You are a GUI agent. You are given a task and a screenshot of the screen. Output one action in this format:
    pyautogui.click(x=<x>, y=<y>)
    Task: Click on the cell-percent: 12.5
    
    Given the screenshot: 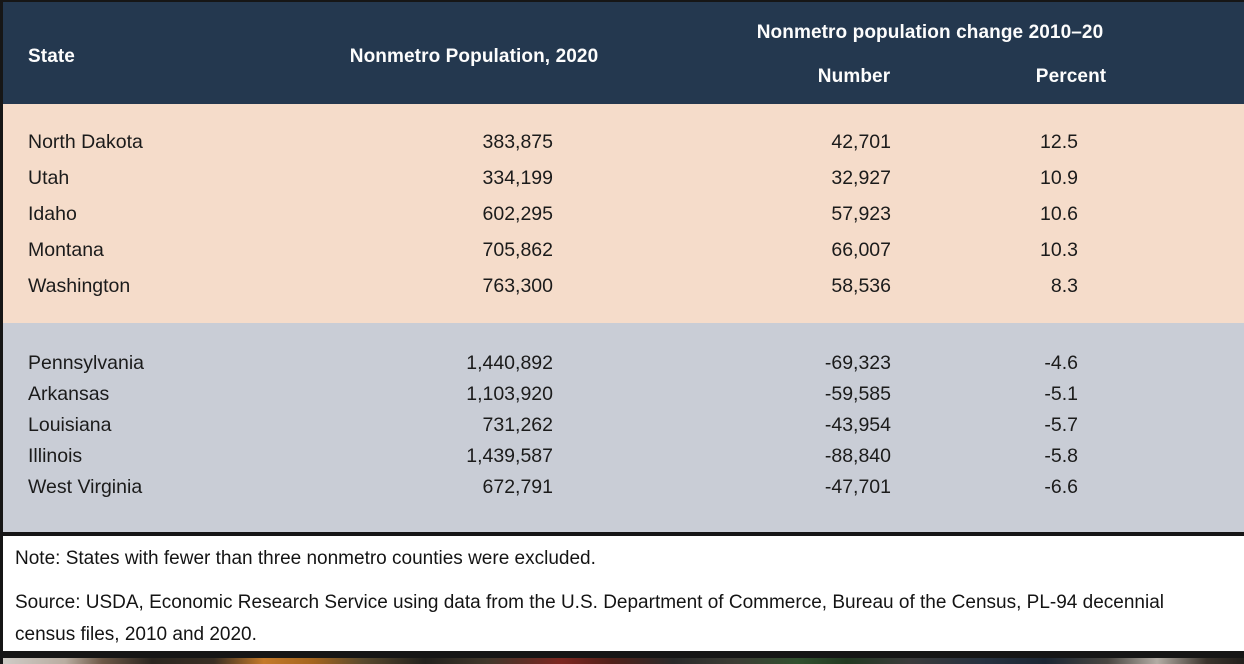 What is the action you would take?
    pyautogui.click(x=1059, y=142)
    